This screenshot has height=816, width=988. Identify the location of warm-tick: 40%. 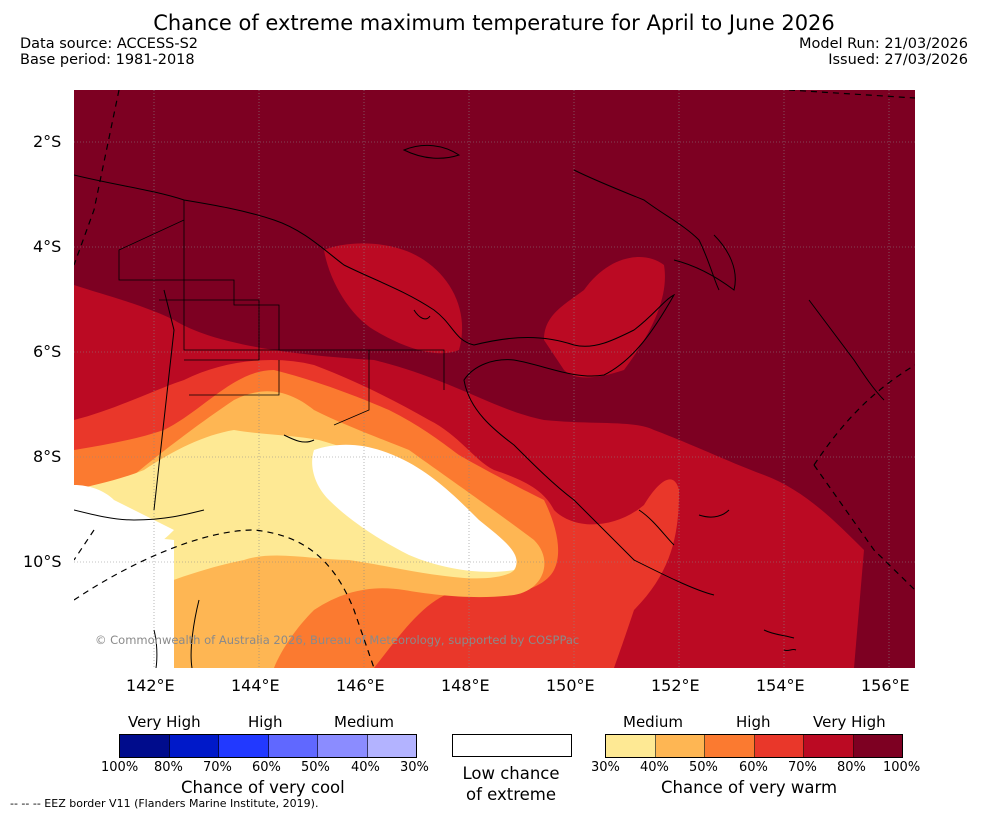
(654, 767).